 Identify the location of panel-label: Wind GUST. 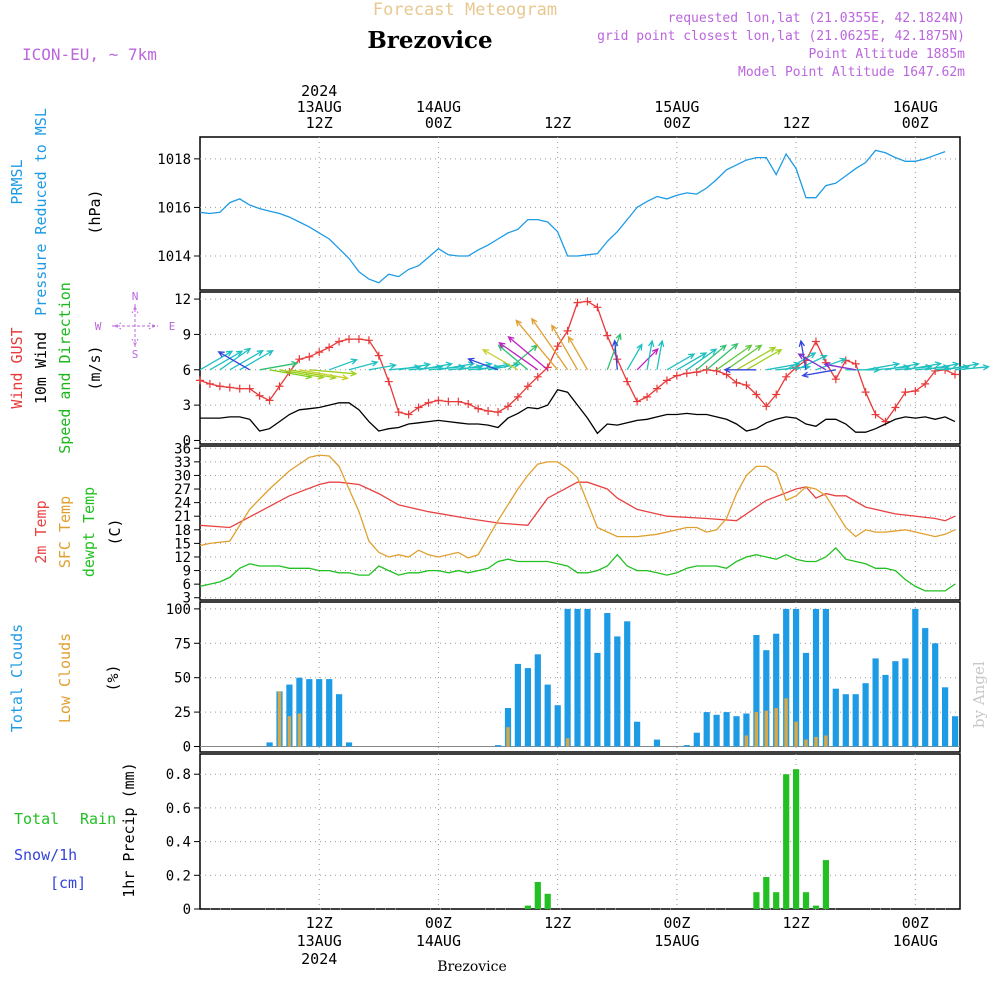
(17, 367).